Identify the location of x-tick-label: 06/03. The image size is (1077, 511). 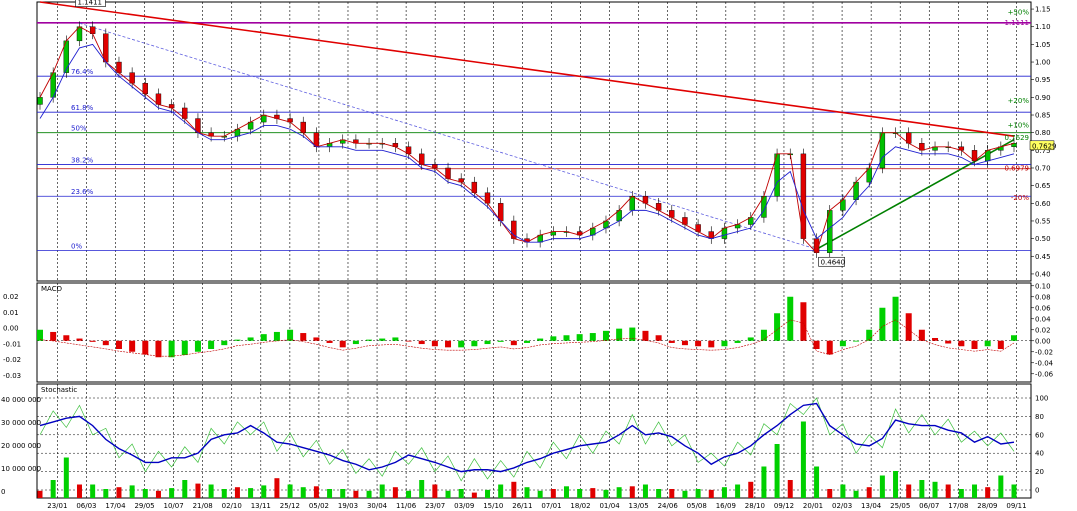
(86, 506).